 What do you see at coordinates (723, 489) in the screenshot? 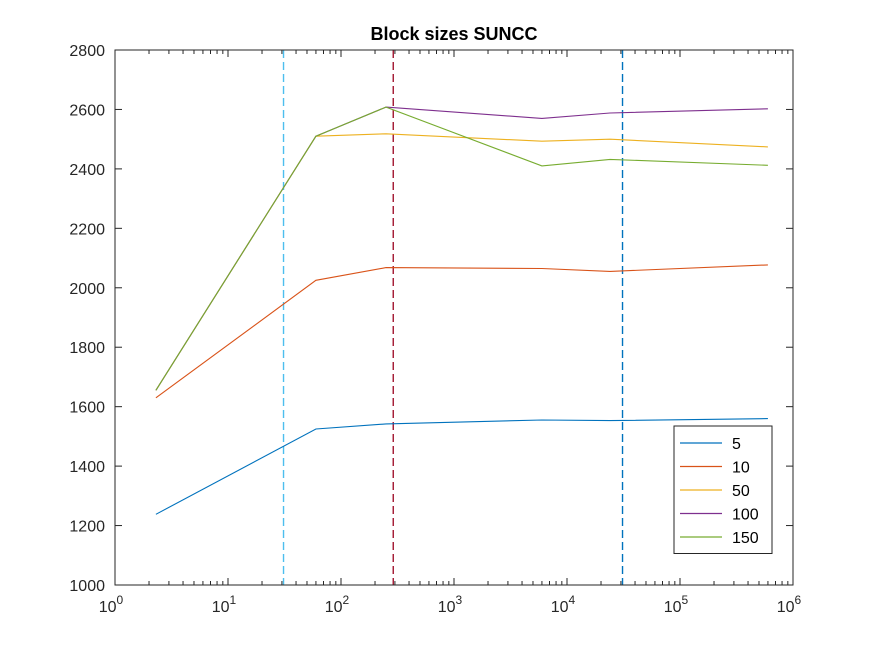
I see `legend: 5 10 50 100 150` at bounding box center [723, 489].